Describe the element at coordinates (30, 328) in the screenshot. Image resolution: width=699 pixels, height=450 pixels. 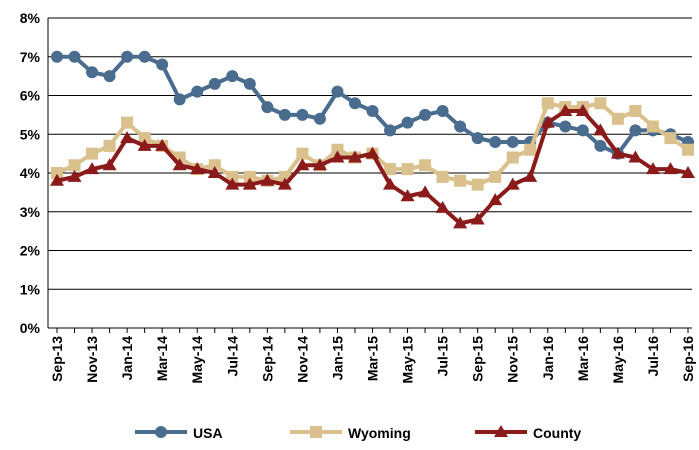
I see `y-tick-label: 0%` at that location.